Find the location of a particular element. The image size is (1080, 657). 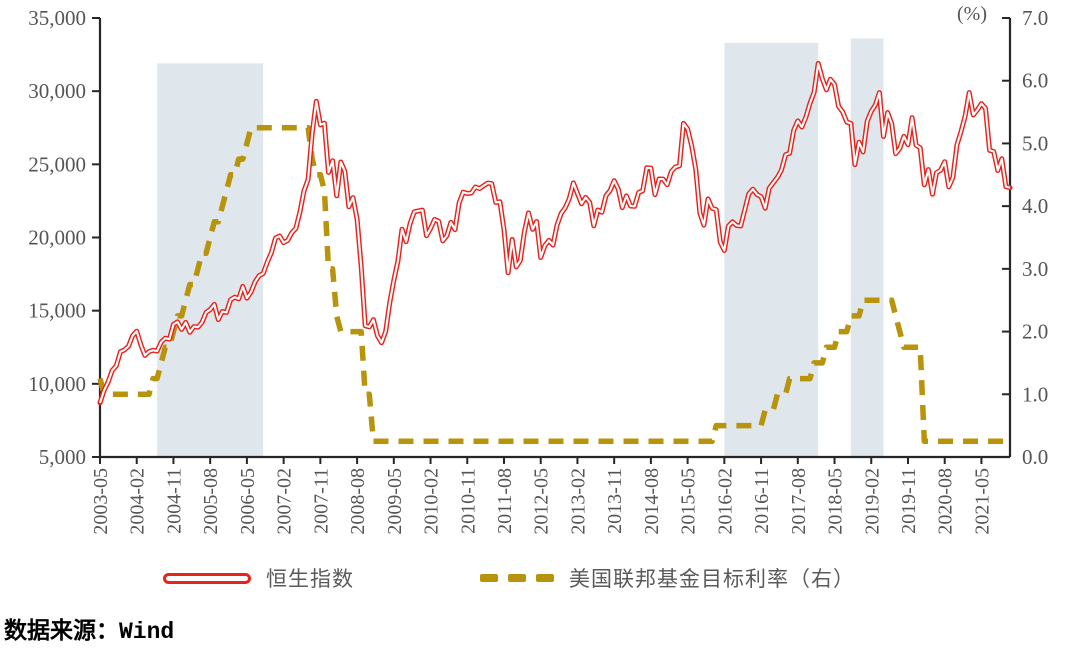

left-axis-tick-label: 10,000 is located at coordinates (57, 384).